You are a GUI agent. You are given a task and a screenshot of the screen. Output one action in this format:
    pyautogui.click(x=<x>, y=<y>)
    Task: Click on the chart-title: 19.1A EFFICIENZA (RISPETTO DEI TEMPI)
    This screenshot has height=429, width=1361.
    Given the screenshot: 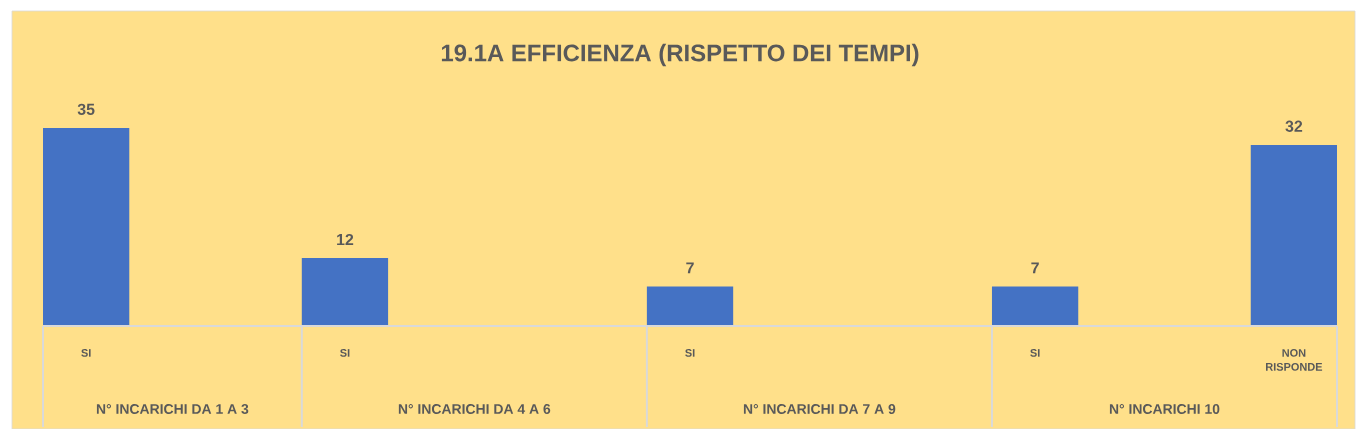 What is the action you would take?
    pyautogui.click(x=680, y=54)
    